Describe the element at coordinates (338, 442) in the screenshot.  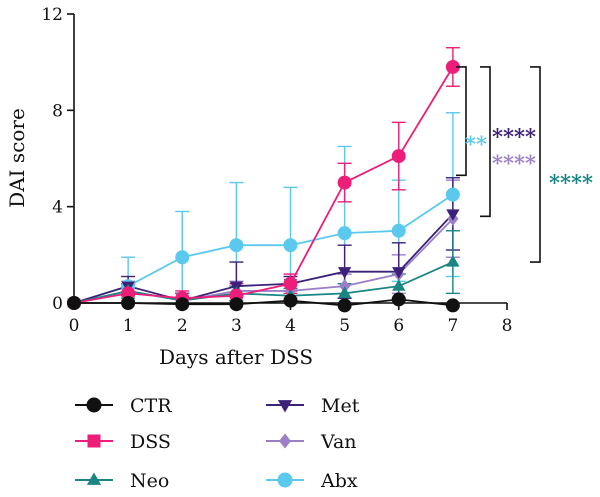
I see `legend-label: Van` at that location.